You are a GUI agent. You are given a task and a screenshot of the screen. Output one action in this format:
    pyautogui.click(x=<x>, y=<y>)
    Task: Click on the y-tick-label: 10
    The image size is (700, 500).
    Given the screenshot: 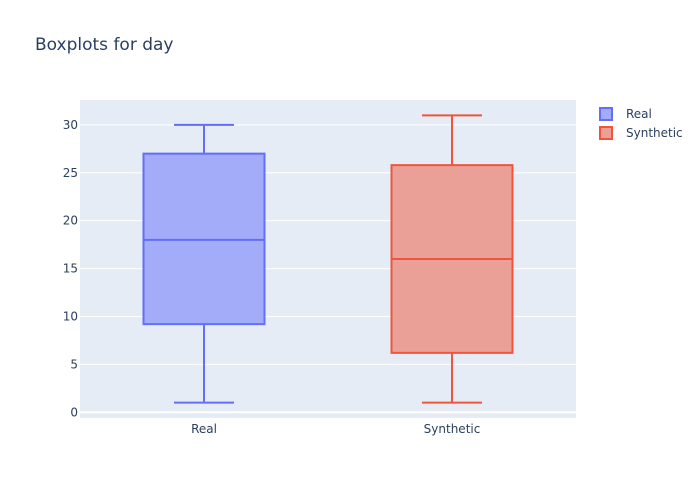 What is the action you would take?
    pyautogui.click(x=70, y=316)
    